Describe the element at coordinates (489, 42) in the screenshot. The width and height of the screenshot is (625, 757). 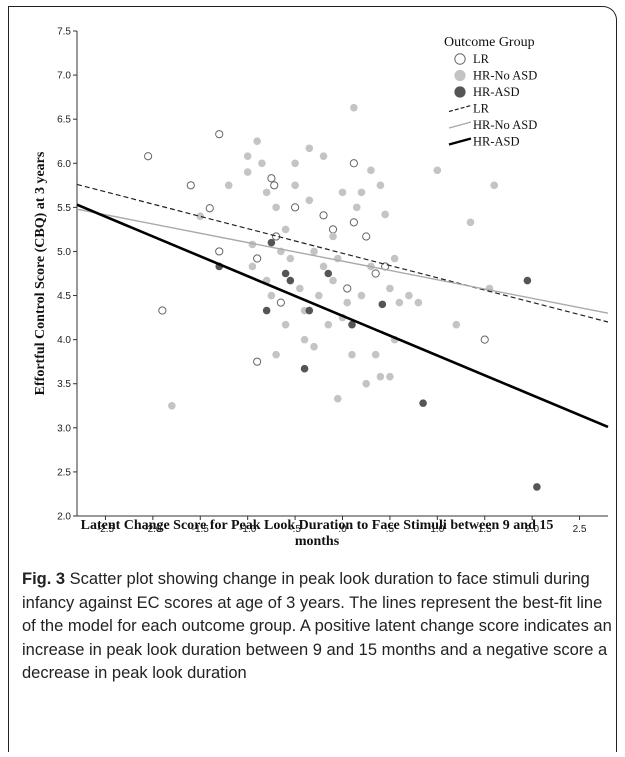
I see `legend-title: Outcome Group` at that location.